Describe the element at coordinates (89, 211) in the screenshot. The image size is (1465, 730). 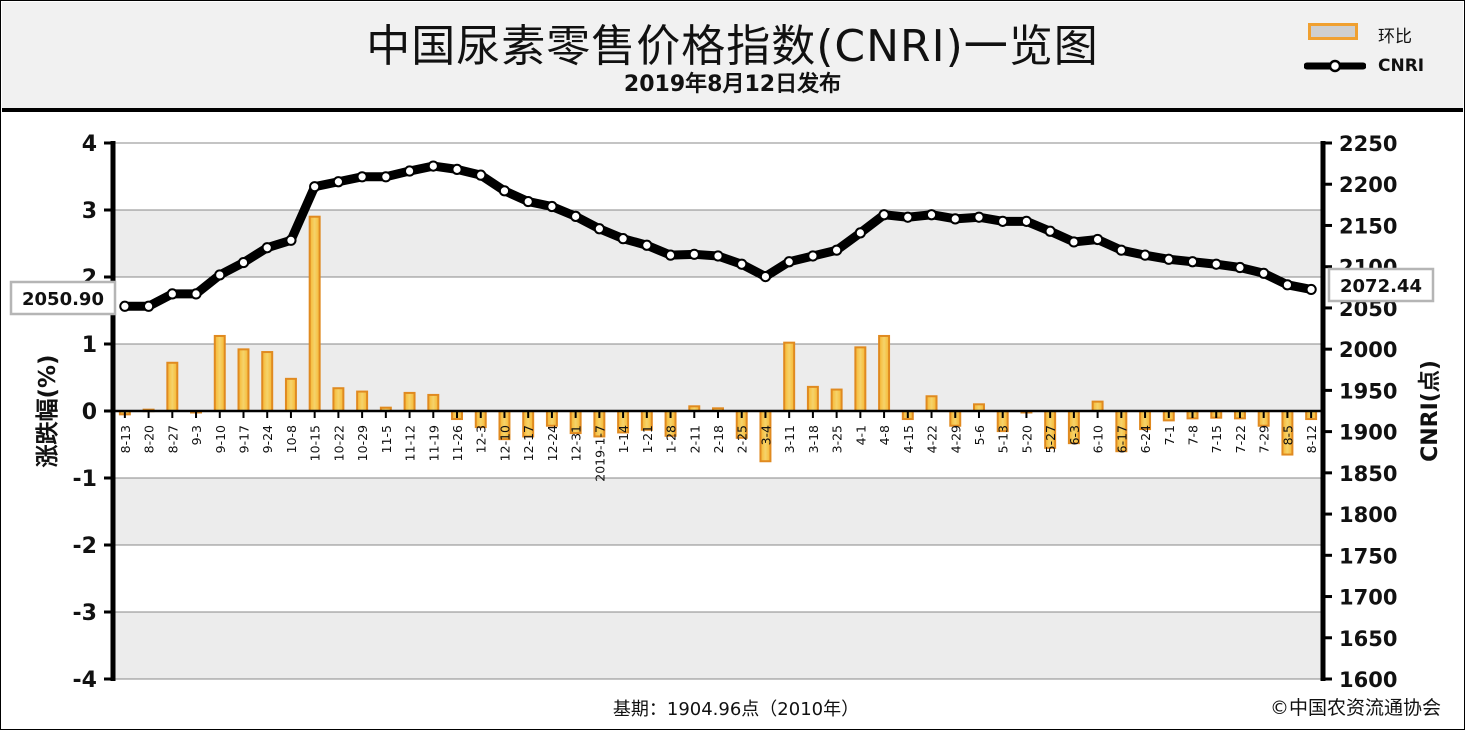
I see `left-tick-label: 3` at that location.